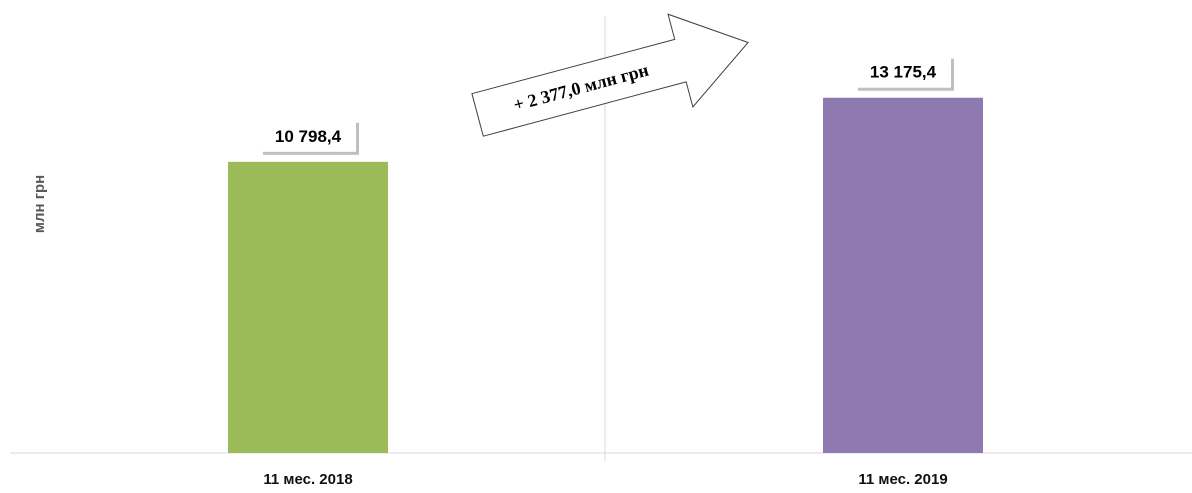 This screenshot has height=493, width=1192. I want to click on x-tick-labels: 11 мес. 2018 11 мес. 2019, so click(605, 479).